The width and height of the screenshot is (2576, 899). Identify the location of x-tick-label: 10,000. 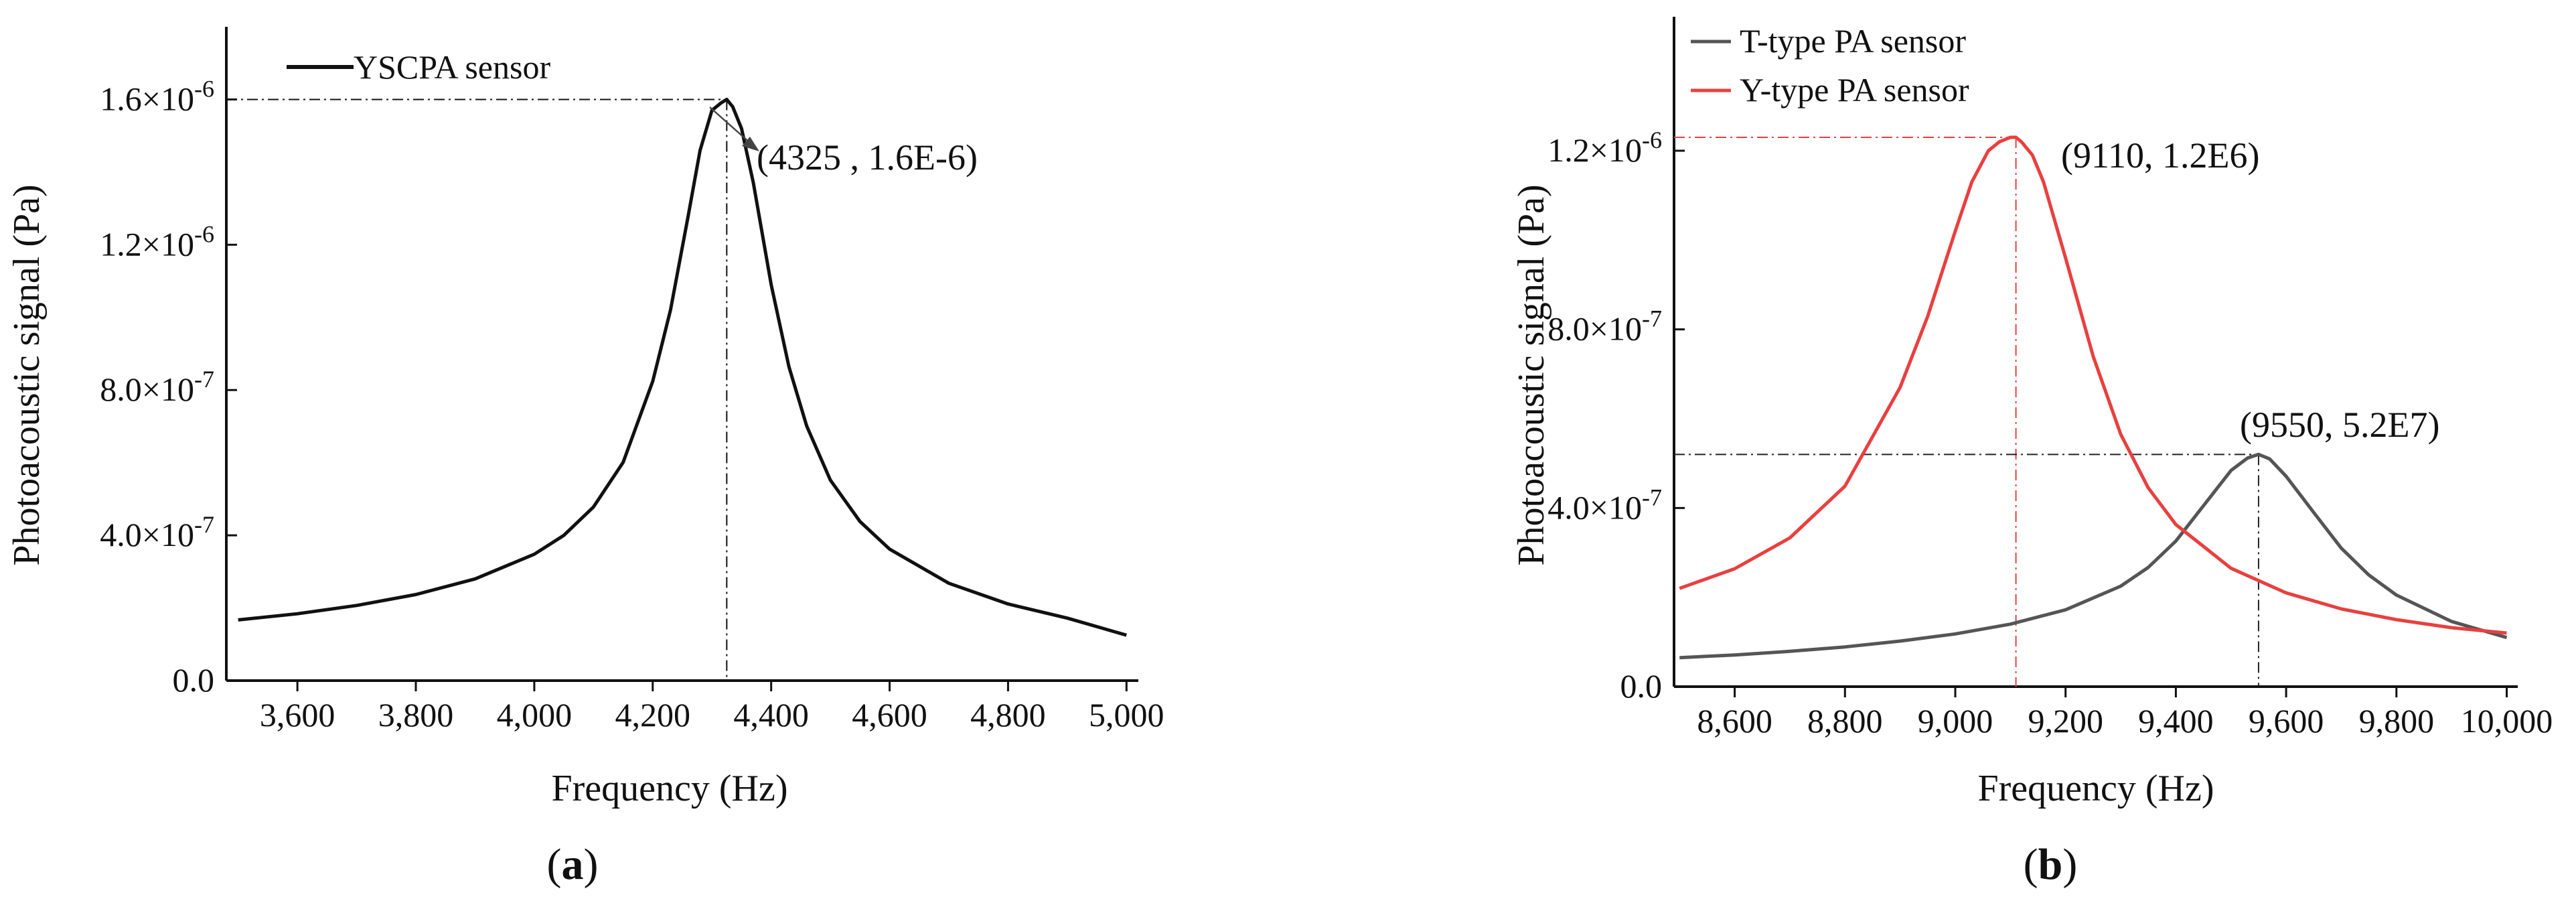
(2507, 721).